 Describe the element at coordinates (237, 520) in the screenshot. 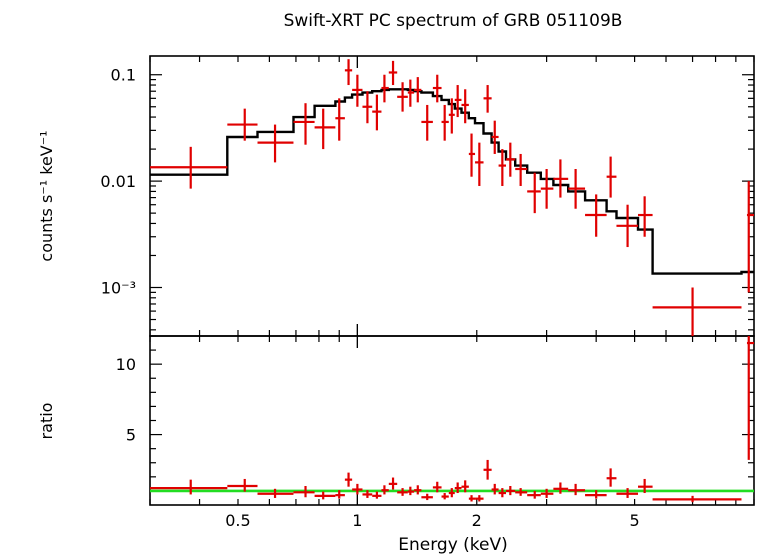

I see `x-tick-label: 0.5` at that location.